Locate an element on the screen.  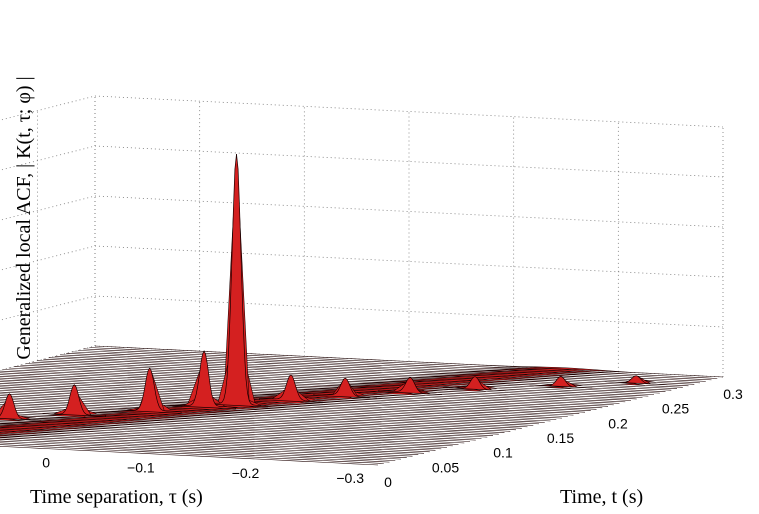
t-tick-label: 0.15 is located at coordinates (560, 438).